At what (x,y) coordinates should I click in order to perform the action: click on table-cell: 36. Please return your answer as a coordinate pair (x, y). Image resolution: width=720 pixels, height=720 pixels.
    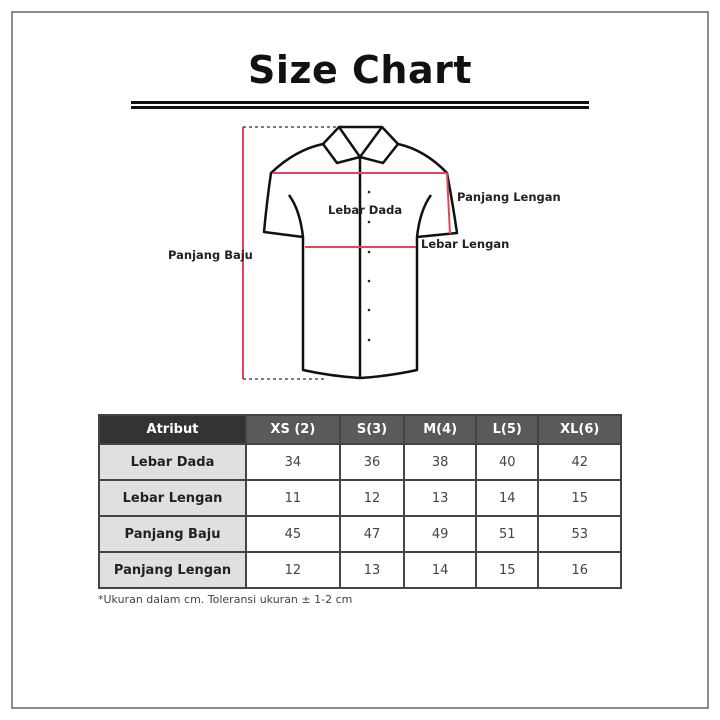
    Looking at the image, I should click on (372, 462).